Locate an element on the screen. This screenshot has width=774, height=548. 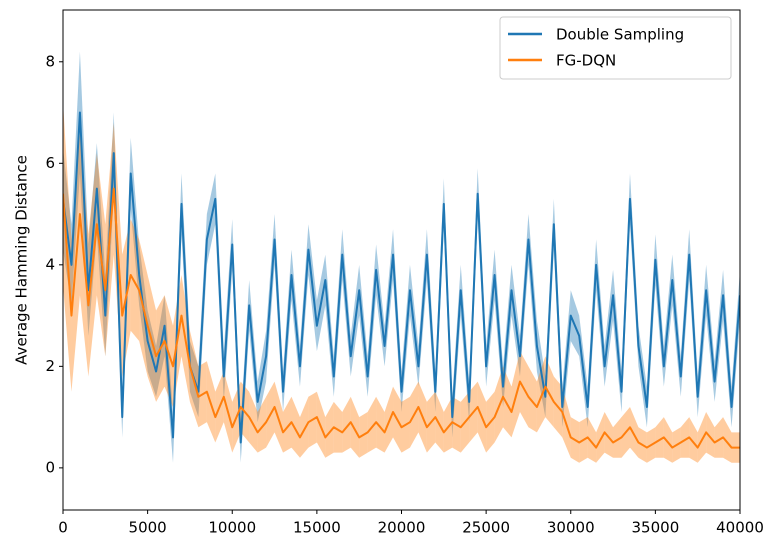
y-tick-label: 6 is located at coordinates (50, 163).